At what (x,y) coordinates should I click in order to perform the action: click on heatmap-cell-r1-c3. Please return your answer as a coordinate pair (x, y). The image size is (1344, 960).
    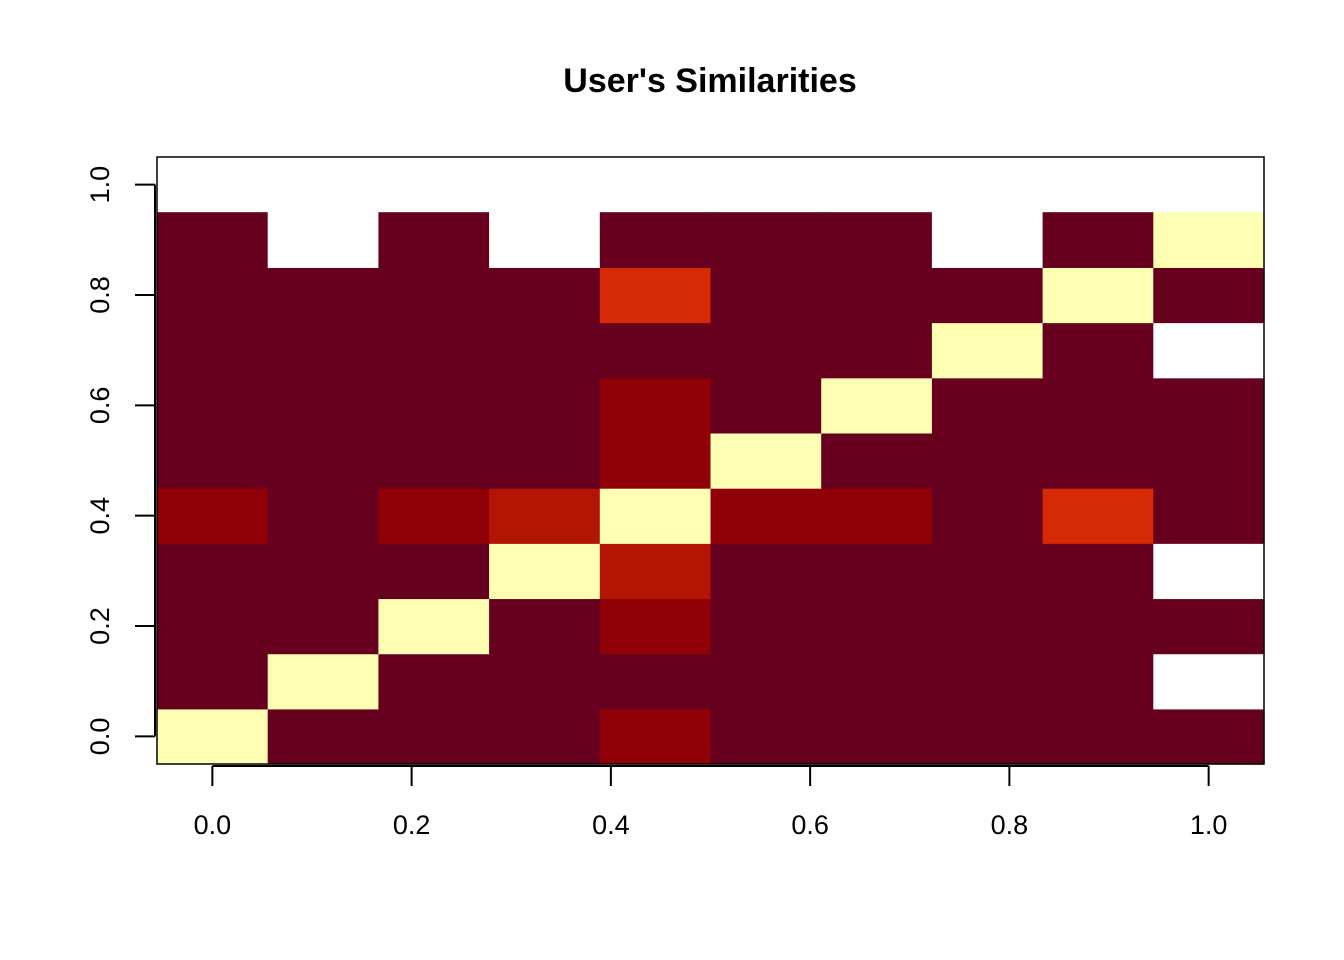
    Looking at the image, I should click on (545, 681).